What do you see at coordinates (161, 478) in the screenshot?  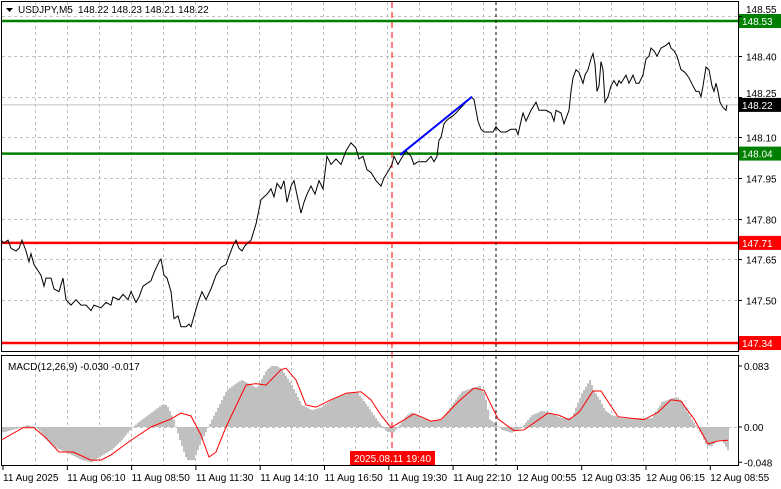 I see `x-tick-label: 11 Aug 08:50` at bounding box center [161, 478].